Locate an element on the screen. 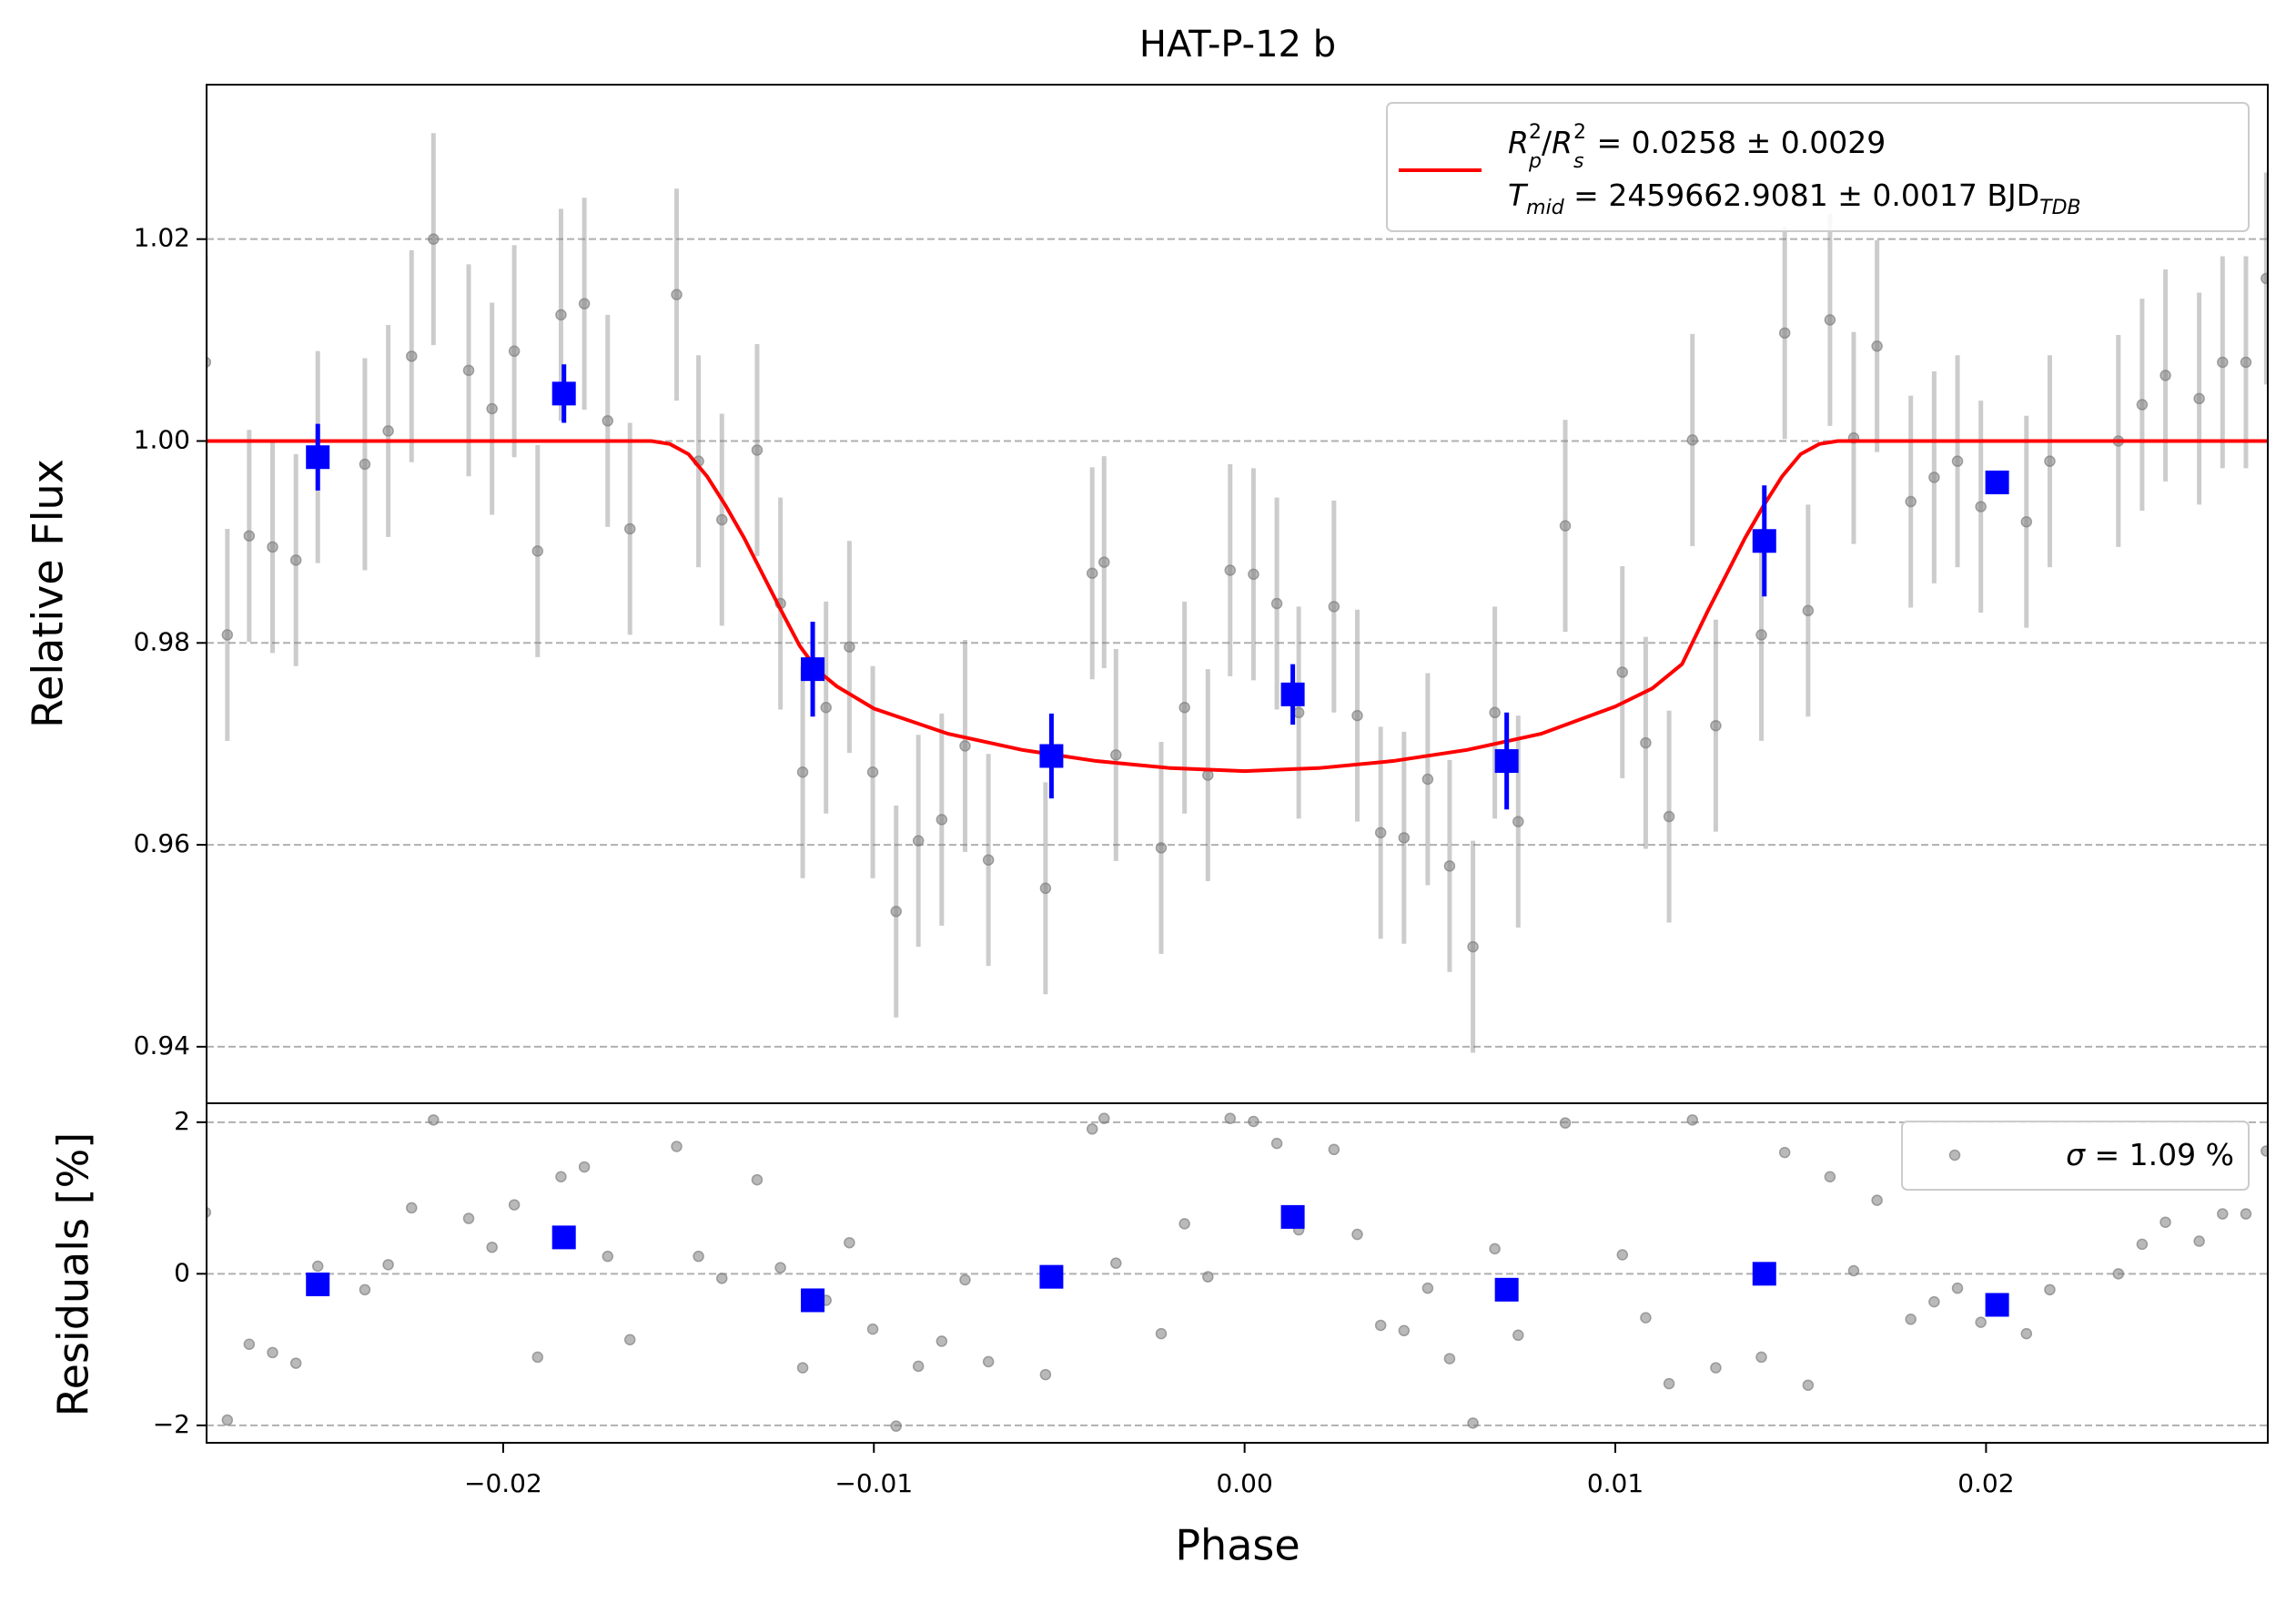  y-tick-label: 0.94 is located at coordinates (162, 1045).